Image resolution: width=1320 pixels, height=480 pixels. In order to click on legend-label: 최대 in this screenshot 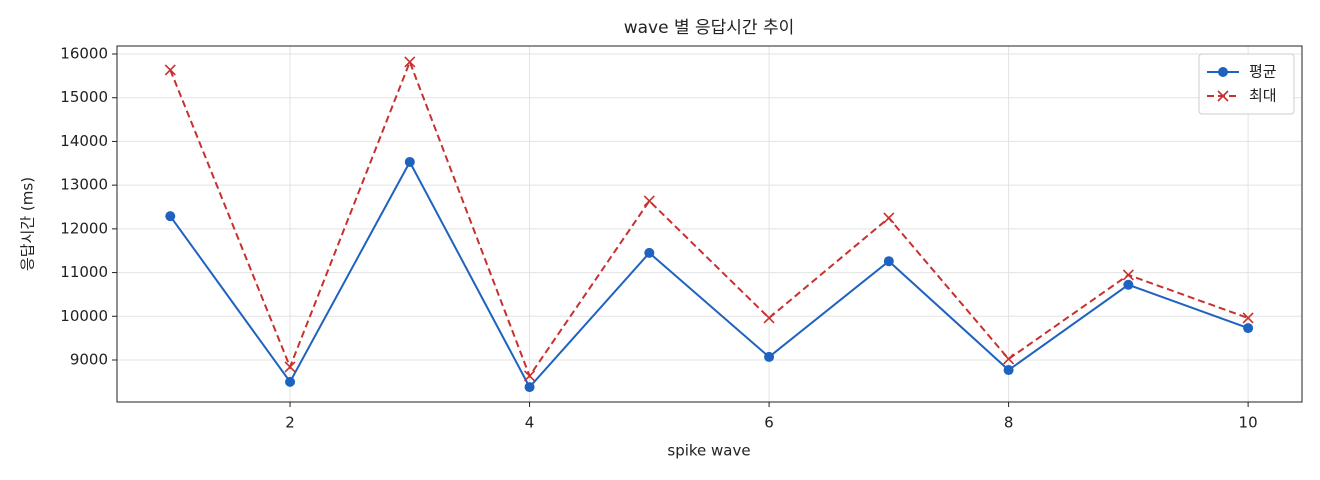, I will do `click(1263, 96)`.